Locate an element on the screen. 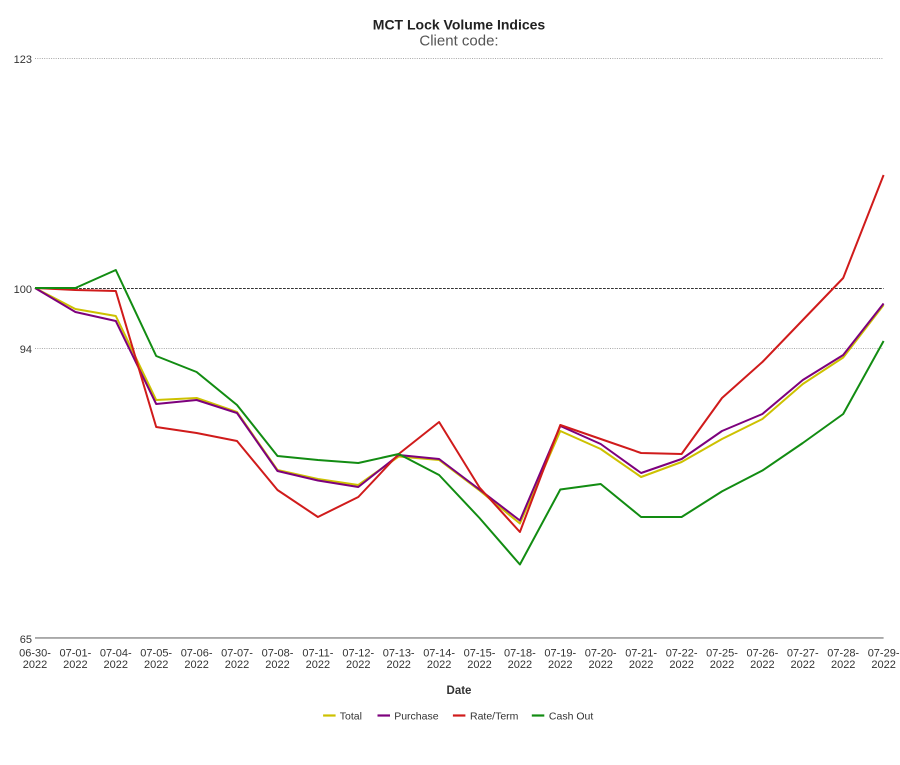 Image resolution: width=900 pixels, height=765 pixels. svg-text: 07-04- is located at coordinates (116, 654).